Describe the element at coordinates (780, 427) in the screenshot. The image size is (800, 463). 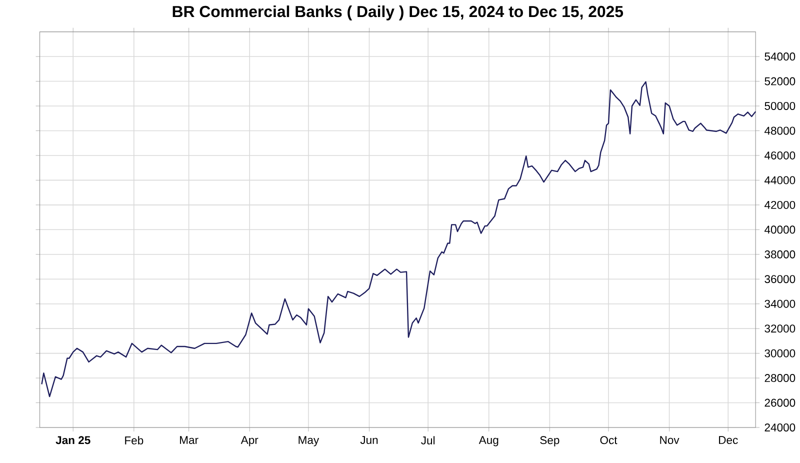
I see `y-tick-label: 24000` at that location.